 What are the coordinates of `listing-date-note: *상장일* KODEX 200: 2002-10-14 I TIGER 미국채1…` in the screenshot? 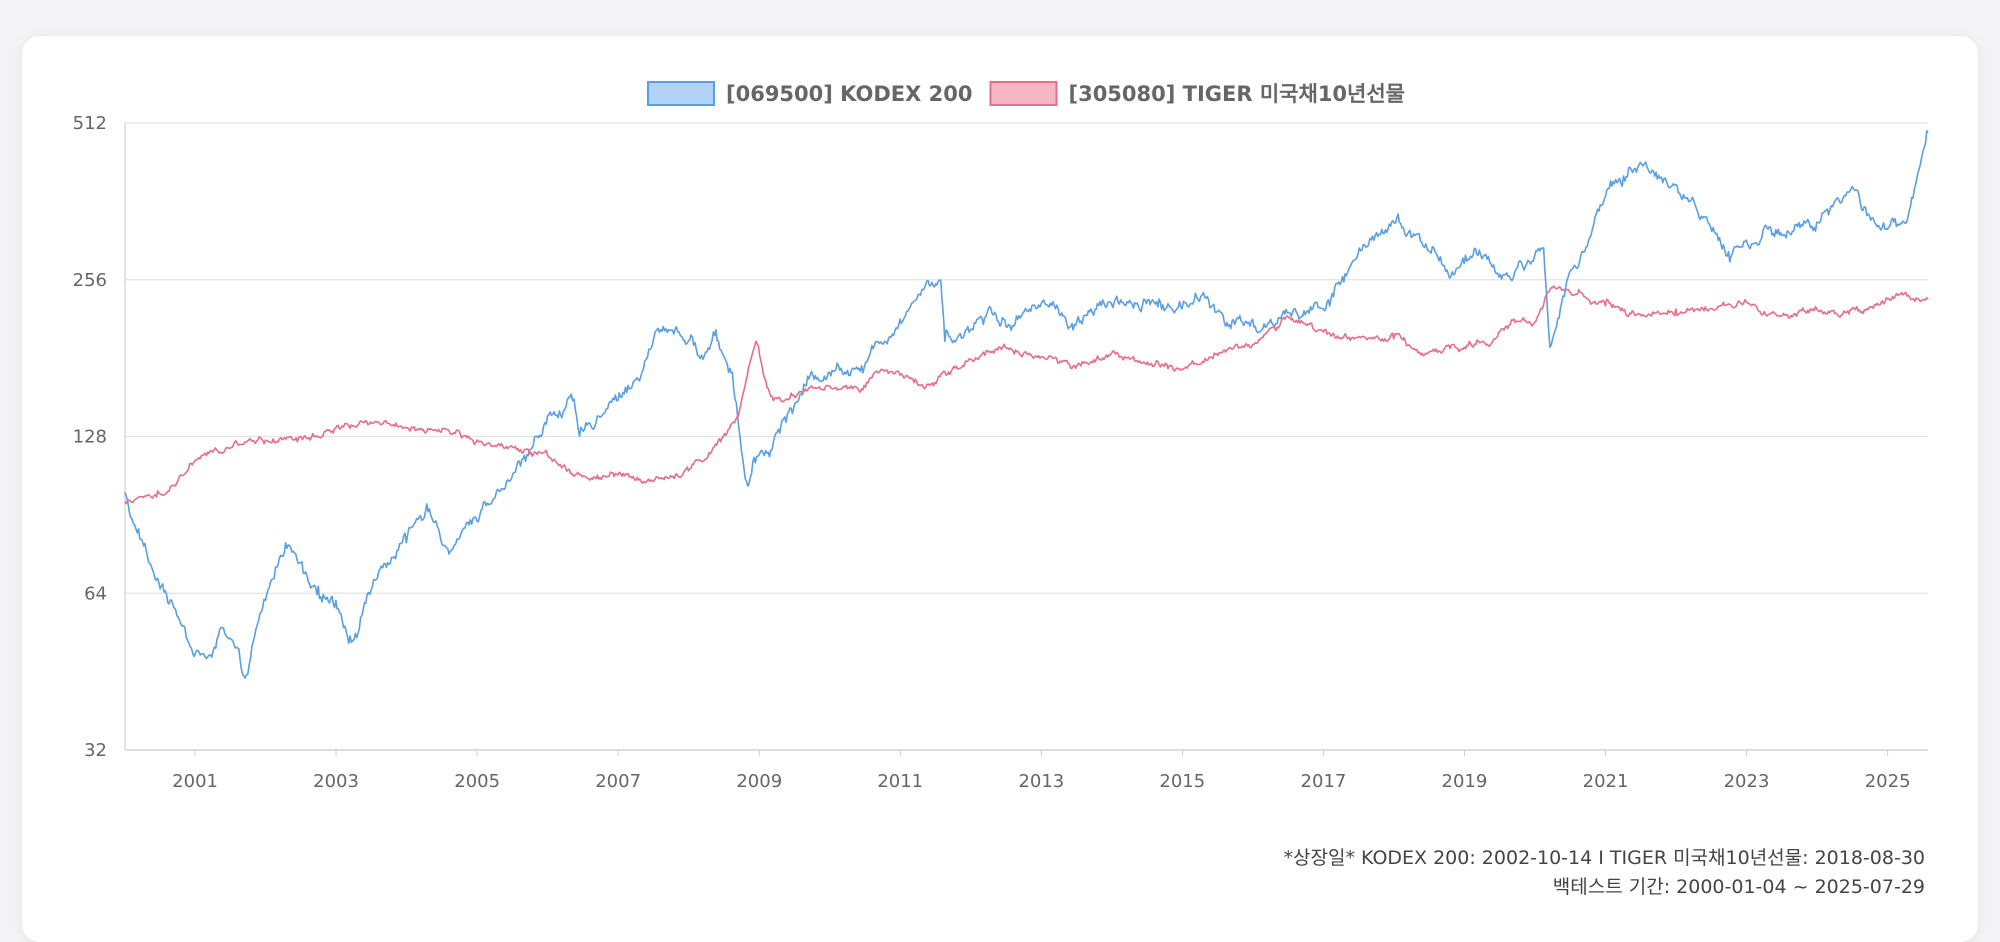 It's located at (1604, 858).